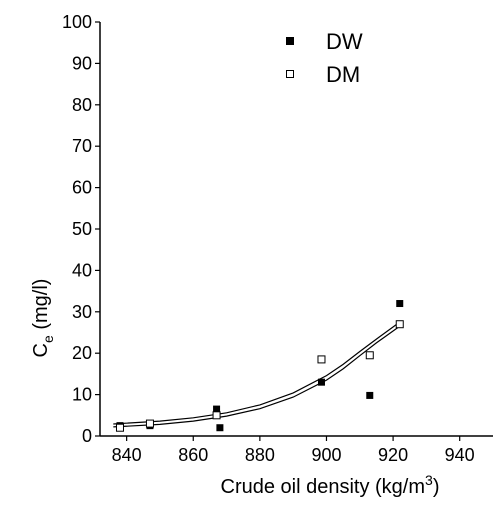 This screenshot has height=505, width=498. What do you see at coordinates (260, 455) in the screenshot?
I see `x-tick-label: 880` at bounding box center [260, 455].